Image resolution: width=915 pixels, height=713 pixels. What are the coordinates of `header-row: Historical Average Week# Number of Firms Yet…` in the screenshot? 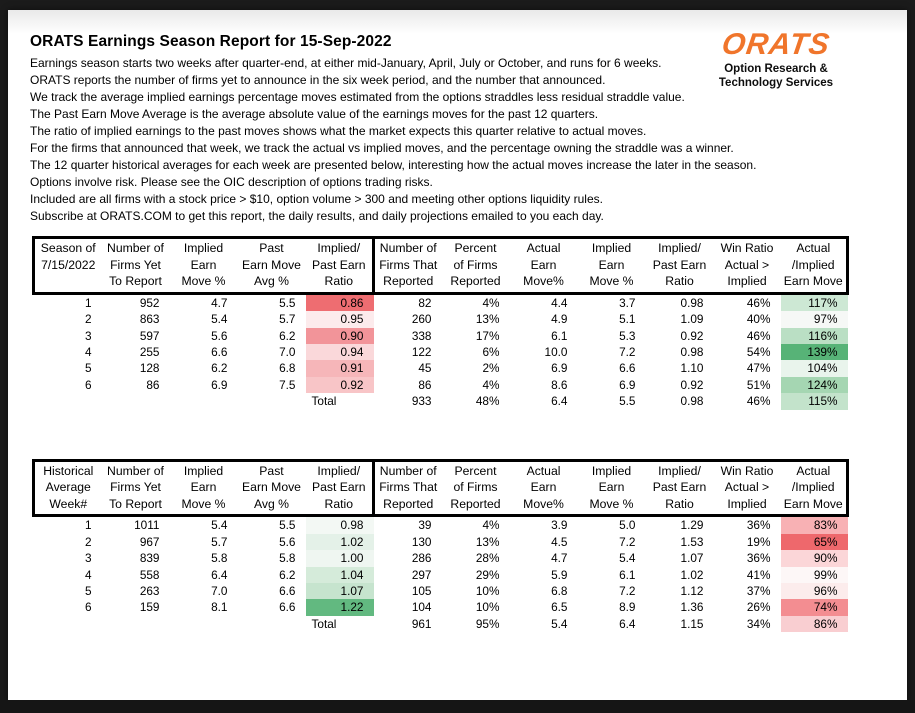 It's located at (440, 488).